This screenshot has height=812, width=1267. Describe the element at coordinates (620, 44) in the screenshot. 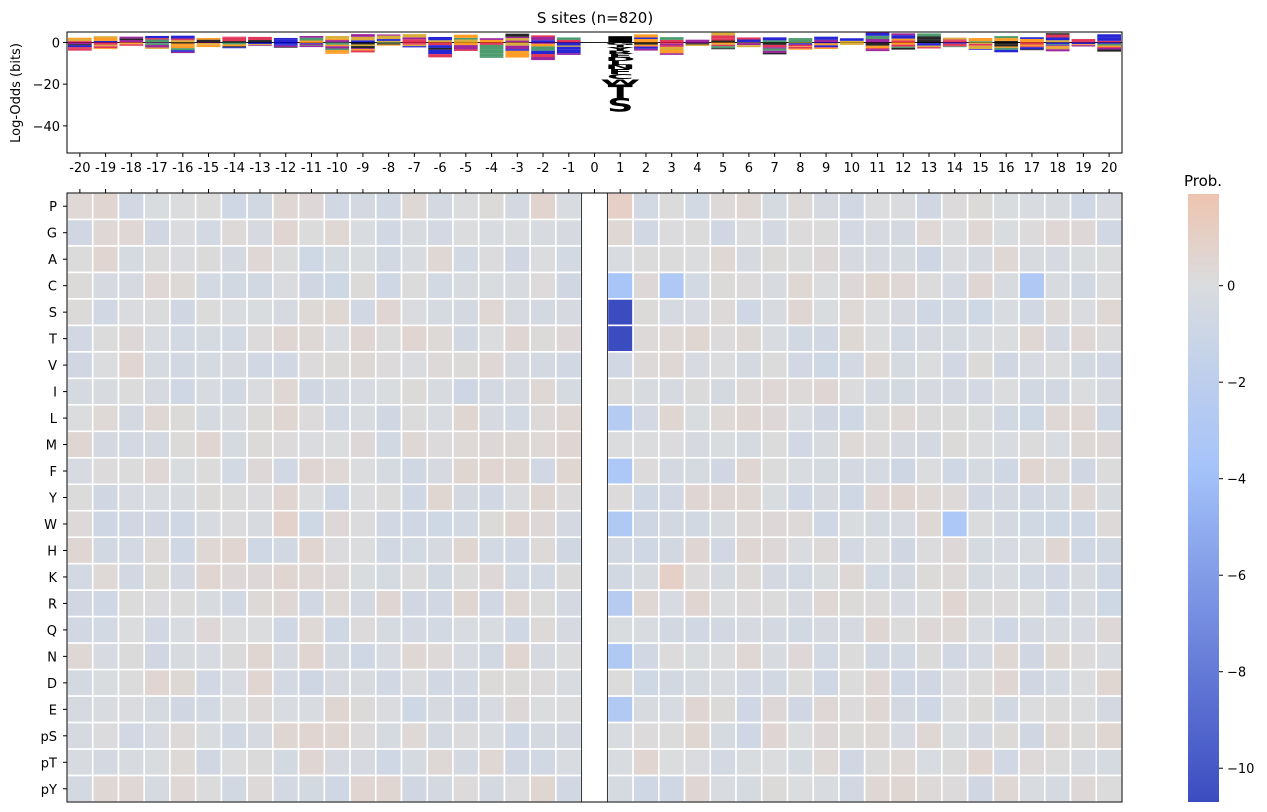

I see `logo-letter-G: G` at that location.